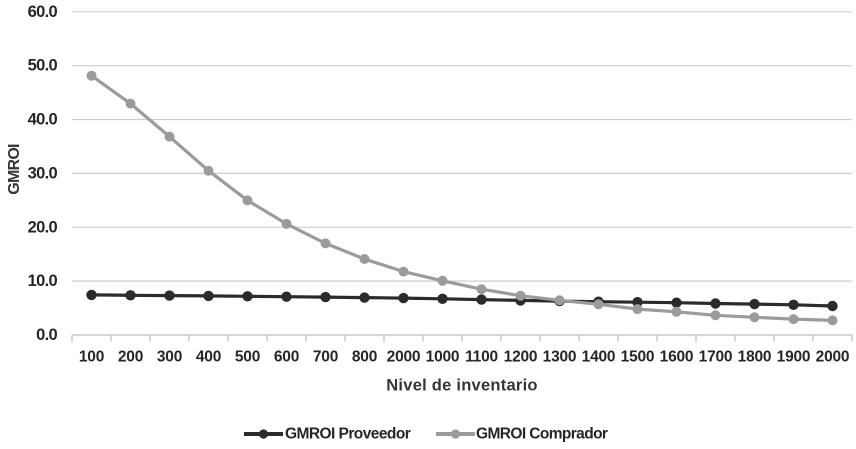  Describe the element at coordinates (348, 434) in the screenshot. I see `svg-text: GMROI Proveedor` at that location.